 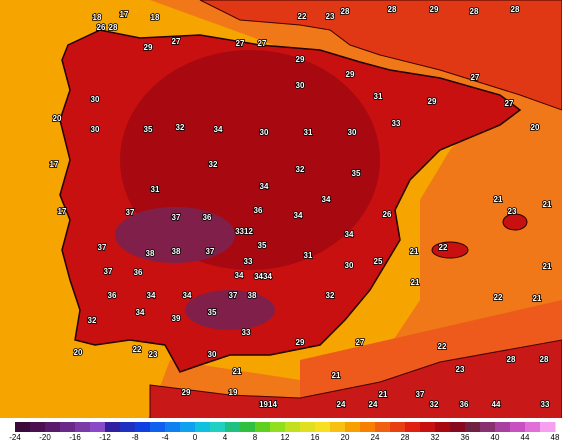 I want to click on temperature-label: 44, so click(x=496, y=404).